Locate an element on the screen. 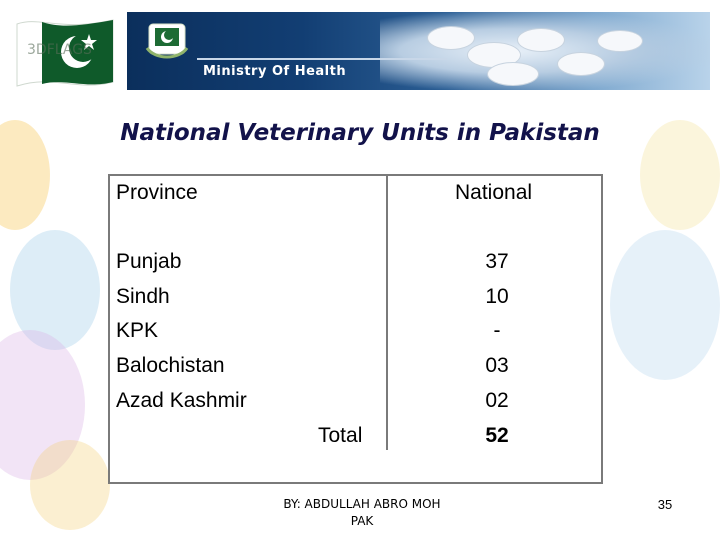 Image resolution: width=720 pixels, height=540 pixels. table-row-national: 37 is located at coordinates (497, 261).